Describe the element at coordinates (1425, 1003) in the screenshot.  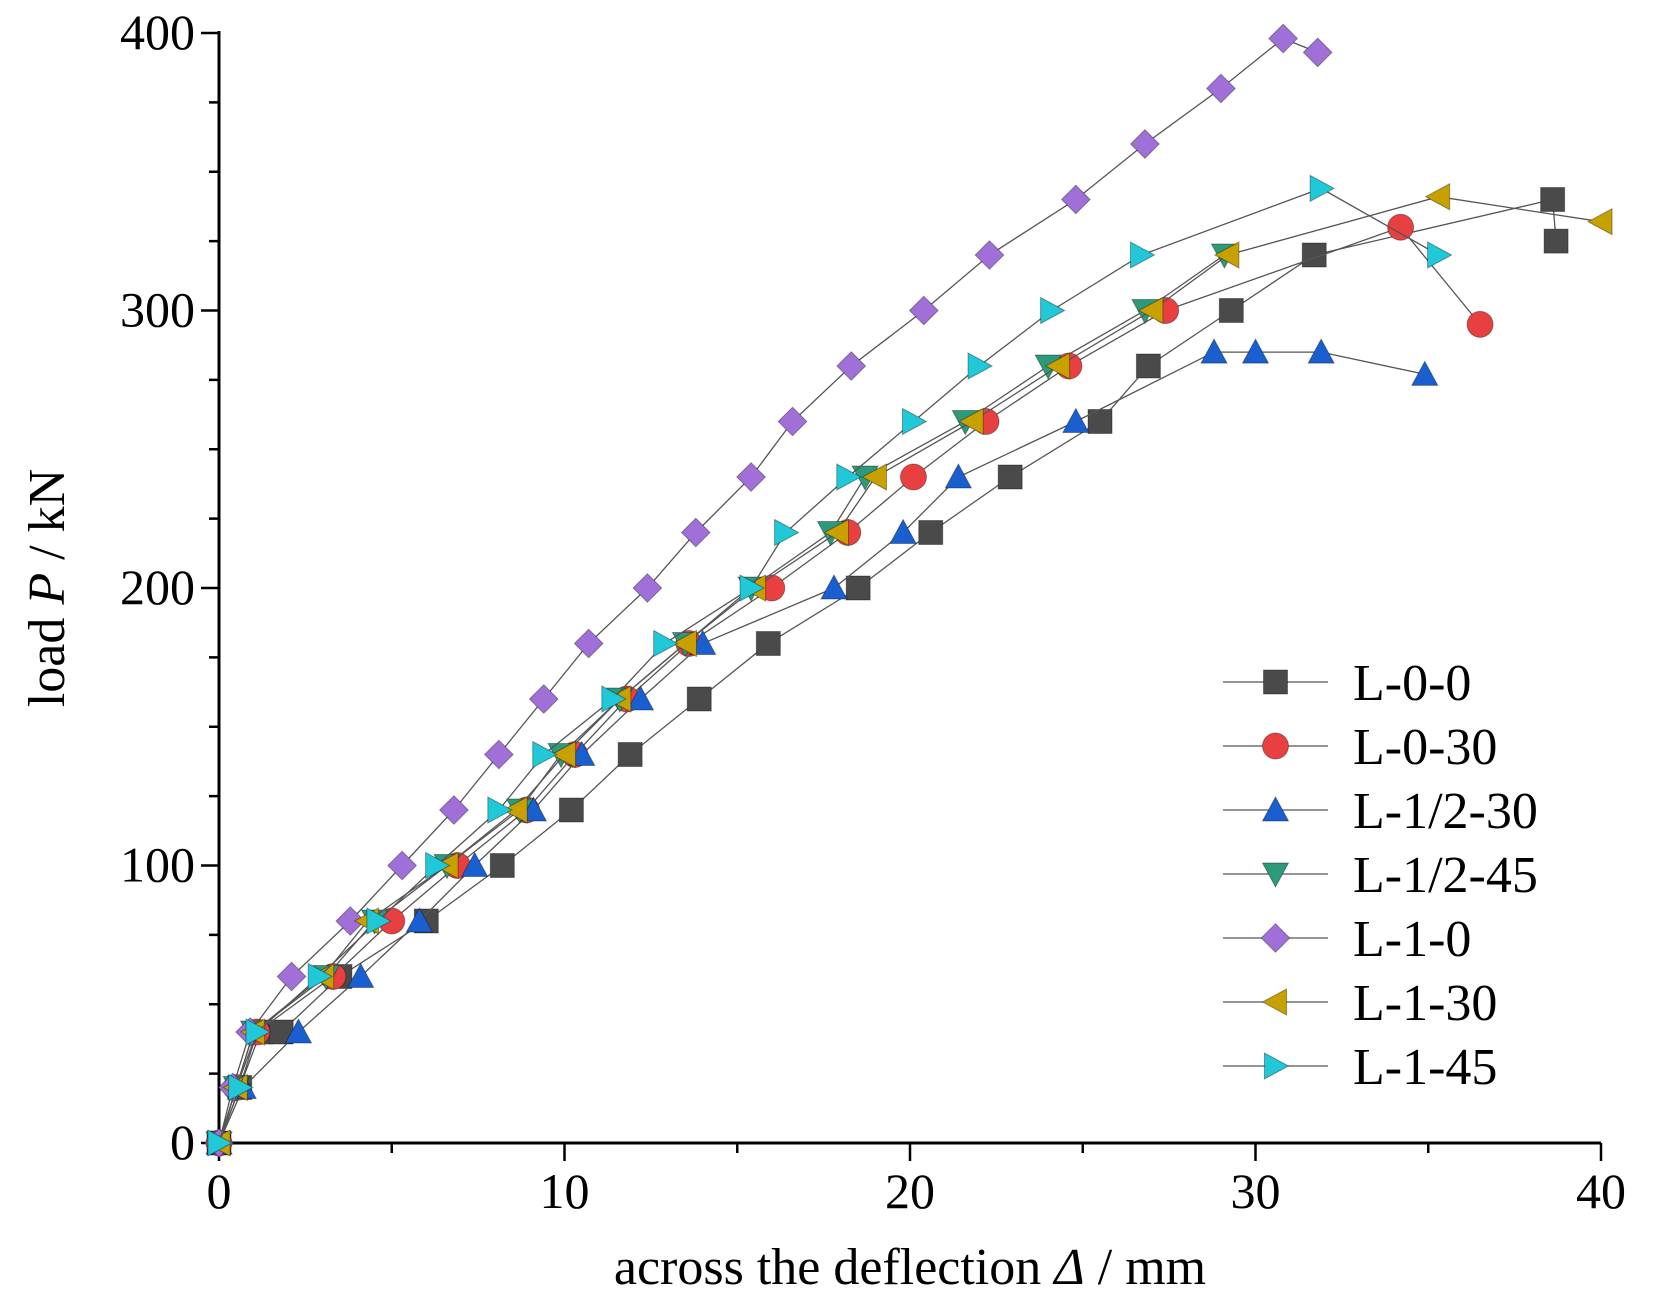
I see `legend-label-l-1-30: L-1-30` at that location.